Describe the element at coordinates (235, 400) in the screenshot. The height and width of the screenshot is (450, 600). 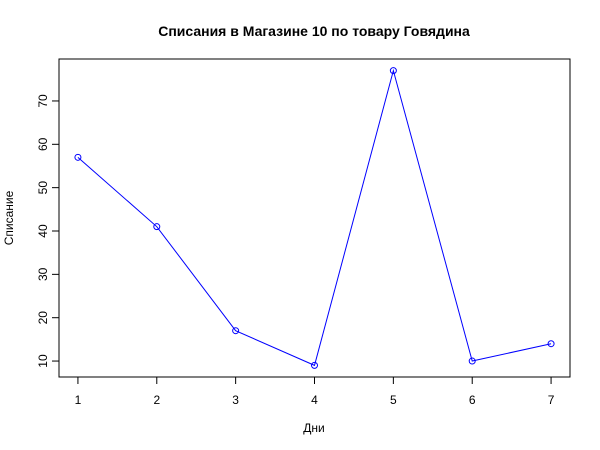
I see `x-tick-label: 3` at that location.